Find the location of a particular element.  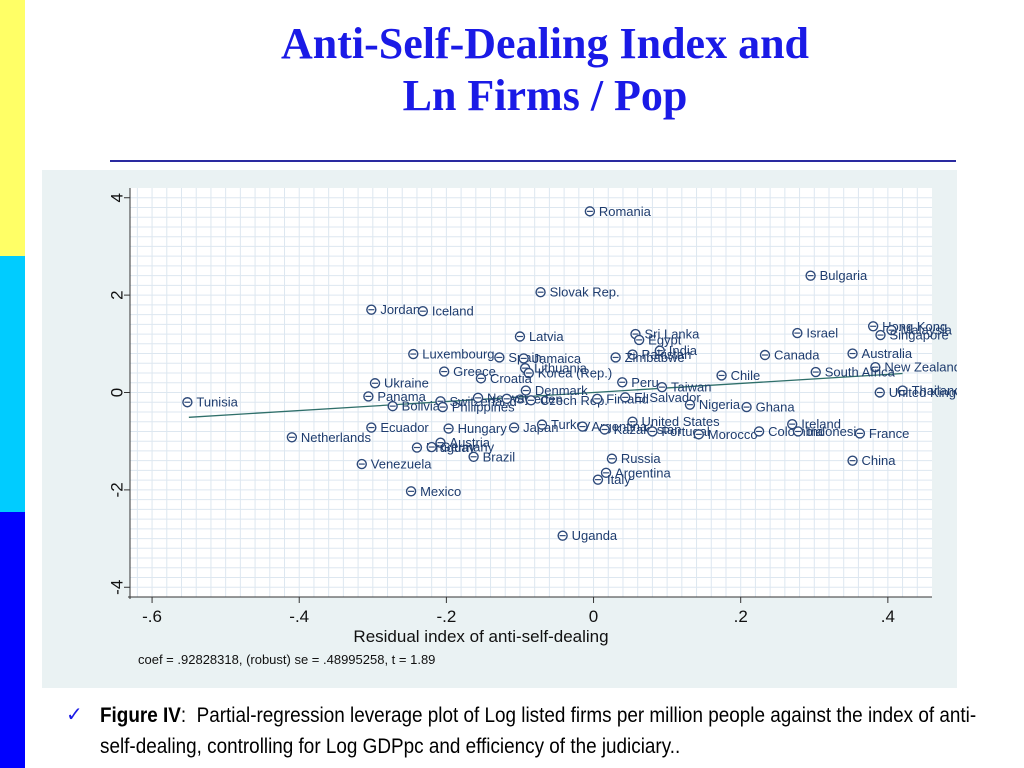

point-label: Luxembourg is located at coordinates (458, 354).